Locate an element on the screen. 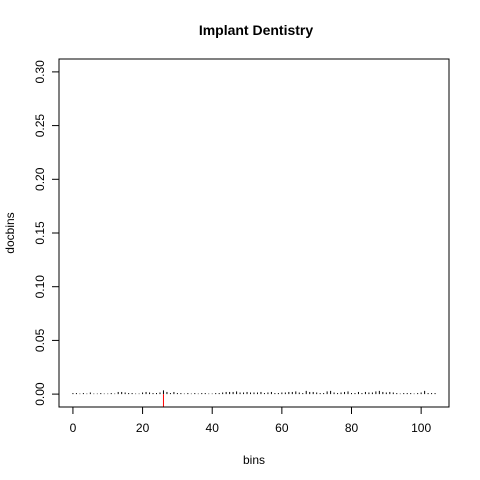  x-tick-label: 40 is located at coordinates (213, 428).